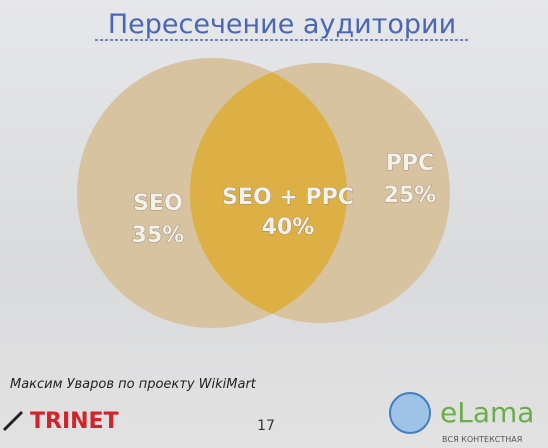 Image resolution: width=548 pixels, height=448 pixels. Describe the element at coordinates (410, 195) in the screenshot. I see `region-value: 25%` at that location.